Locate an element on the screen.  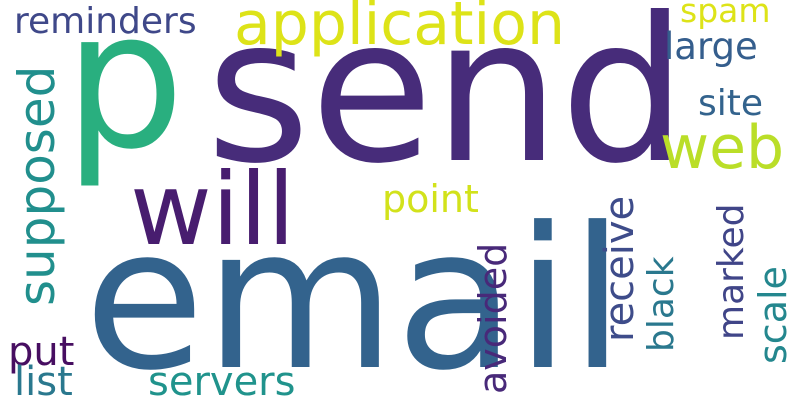
word-servers: servers is located at coordinates (222, 379).